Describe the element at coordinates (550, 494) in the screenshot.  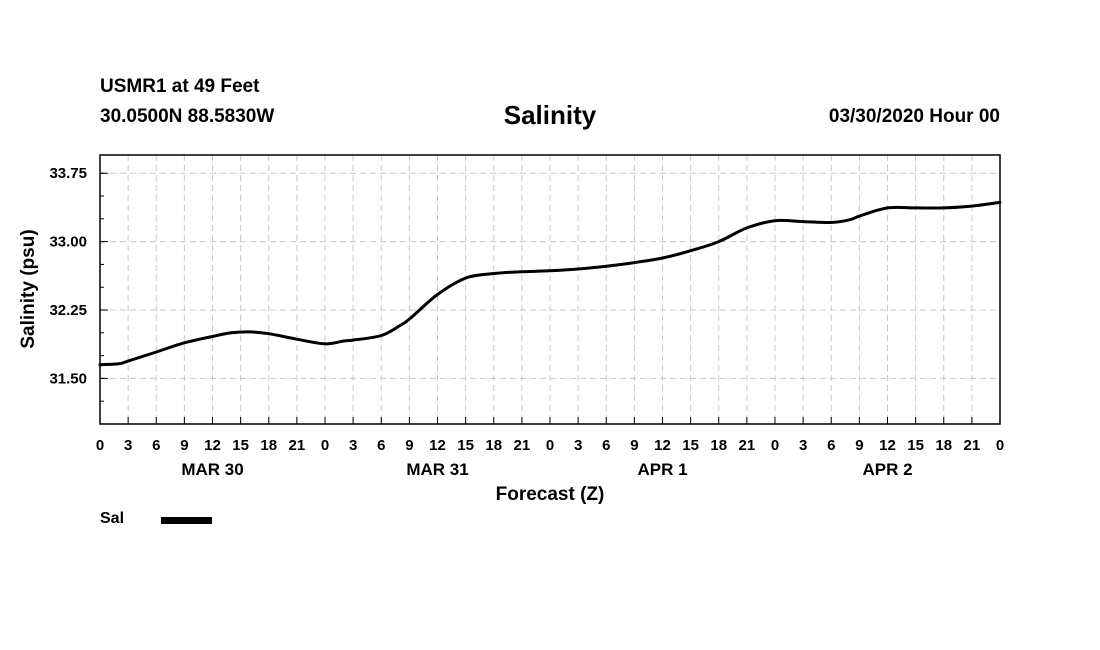
I see `x-axis-label: Forecast (Z)` at that location.